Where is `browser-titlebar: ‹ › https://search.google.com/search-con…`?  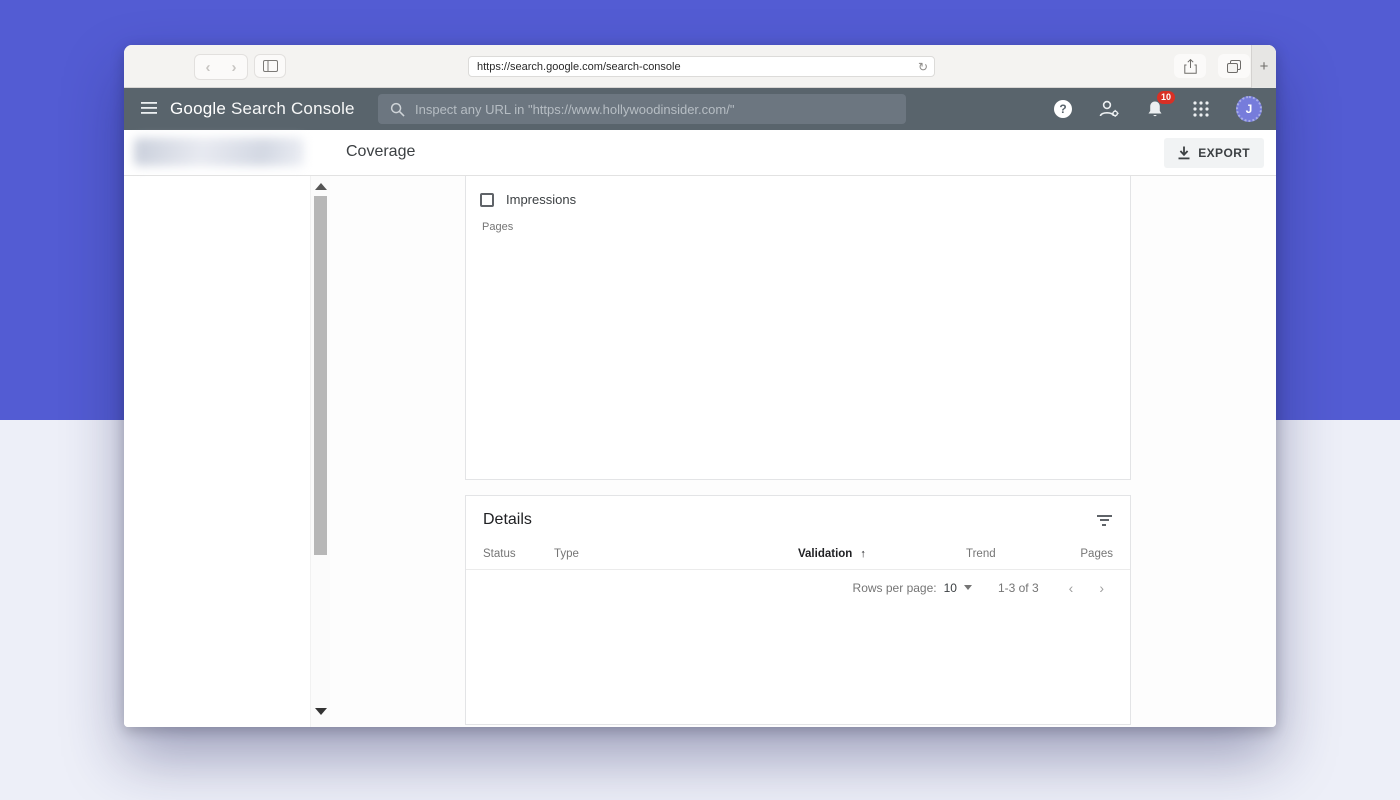 browser-titlebar: ‹ › https://search.google.com/search-con… is located at coordinates (700, 66).